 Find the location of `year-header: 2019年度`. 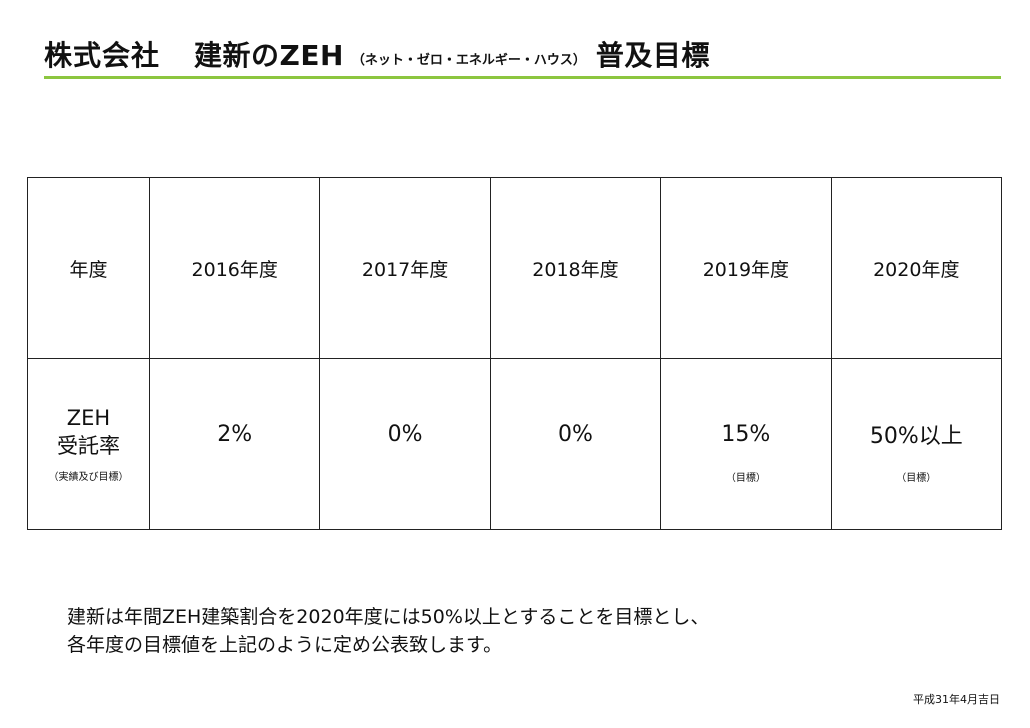

year-header: 2019年度 is located at coordinates (746, 268).